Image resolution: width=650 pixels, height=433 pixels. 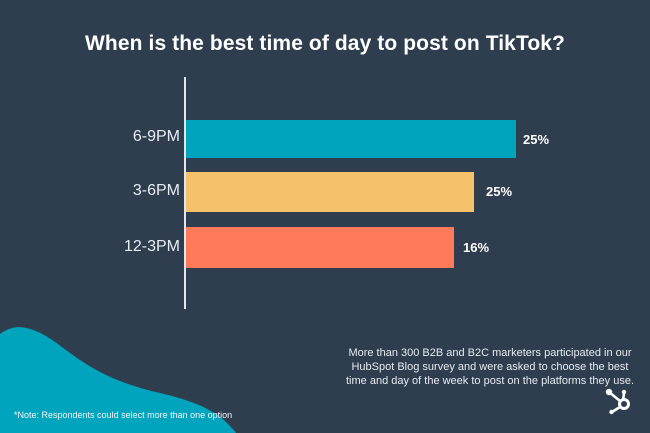 I want to click on bar-12-3pm, so click(x=320, y=247).